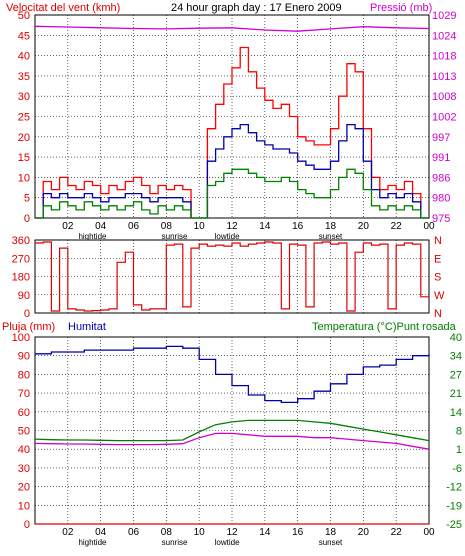 The height and width of the screenshot is (556, 465). Describe the element at coordinates (454, 525) in the screenshot. I see `temperature-y-tick-label: -25` at that location.